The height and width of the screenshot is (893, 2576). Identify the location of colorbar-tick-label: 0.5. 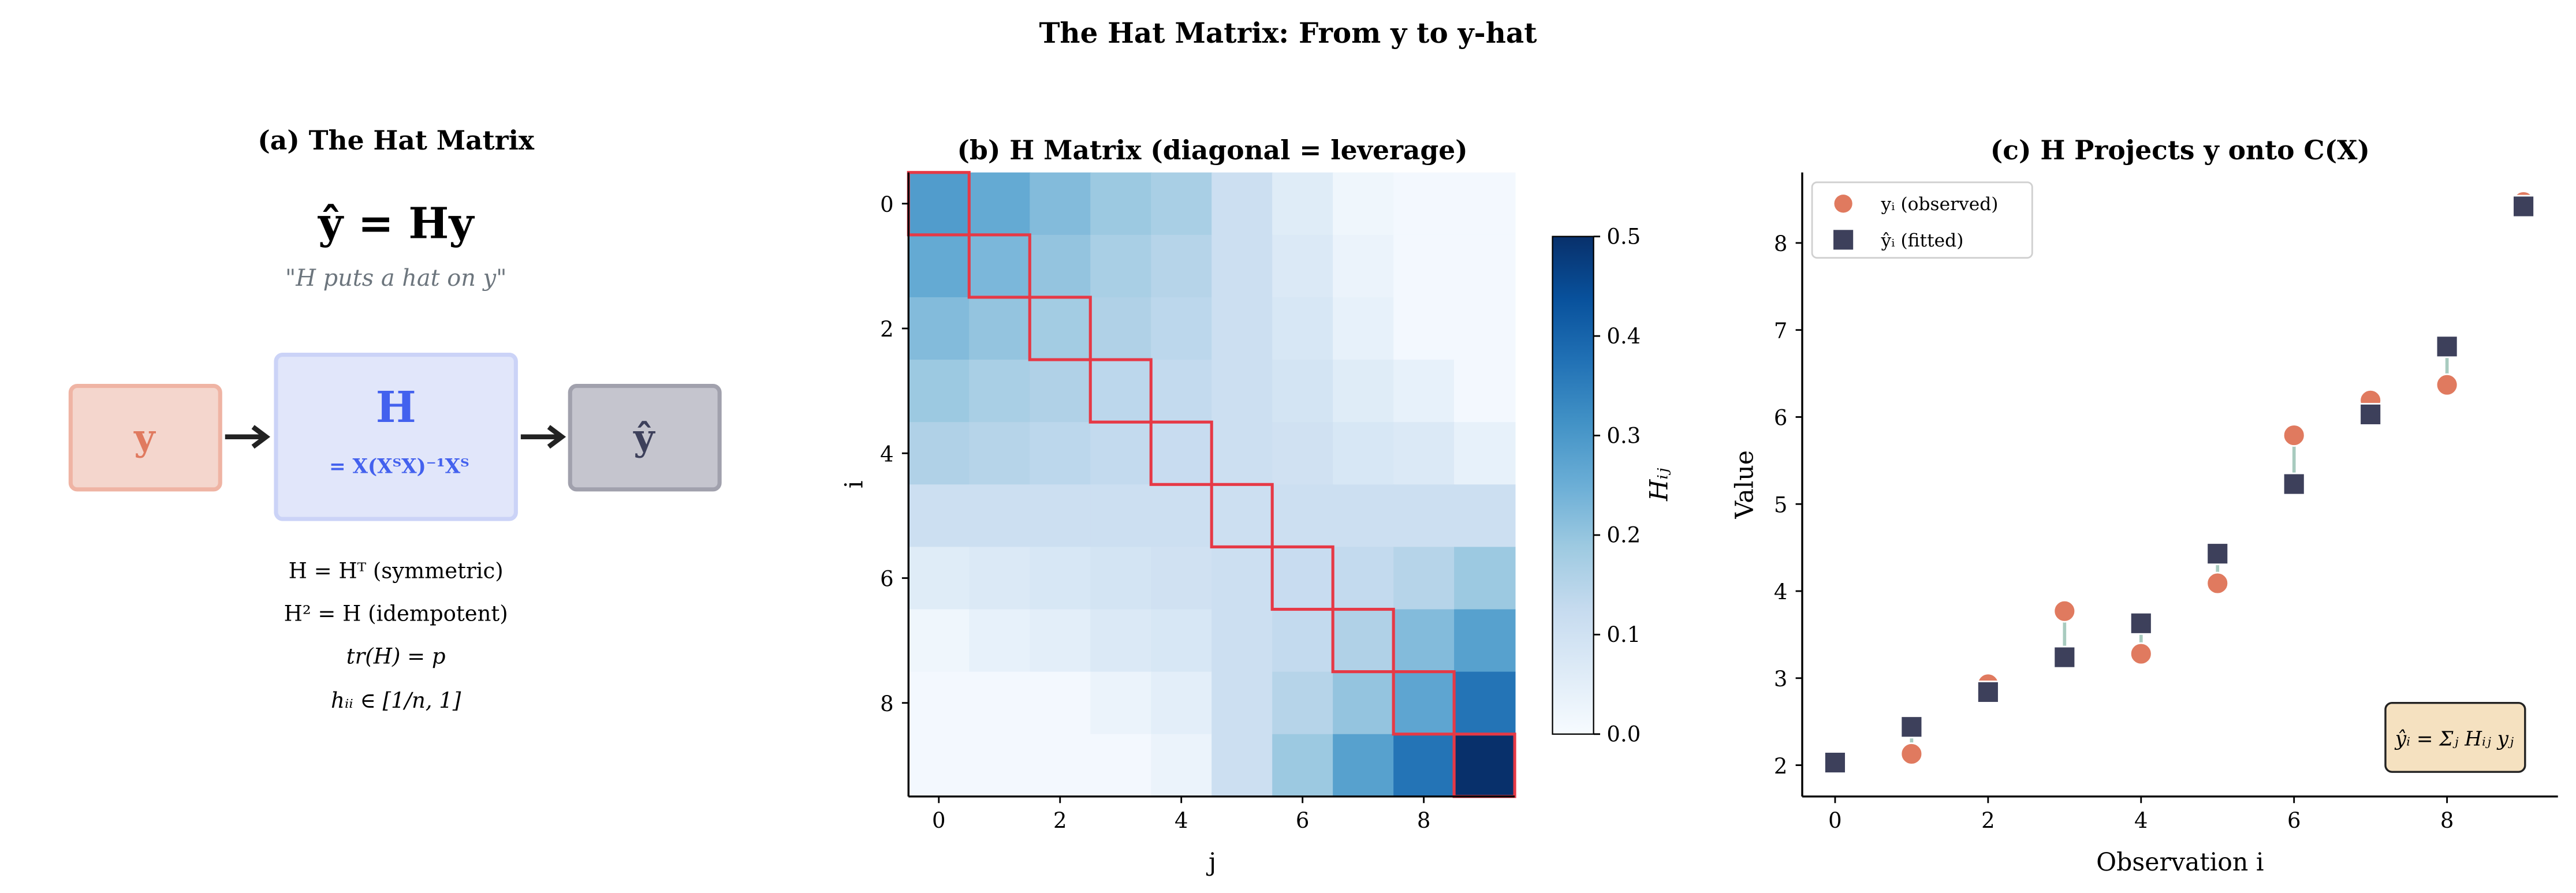
(1624, 236).